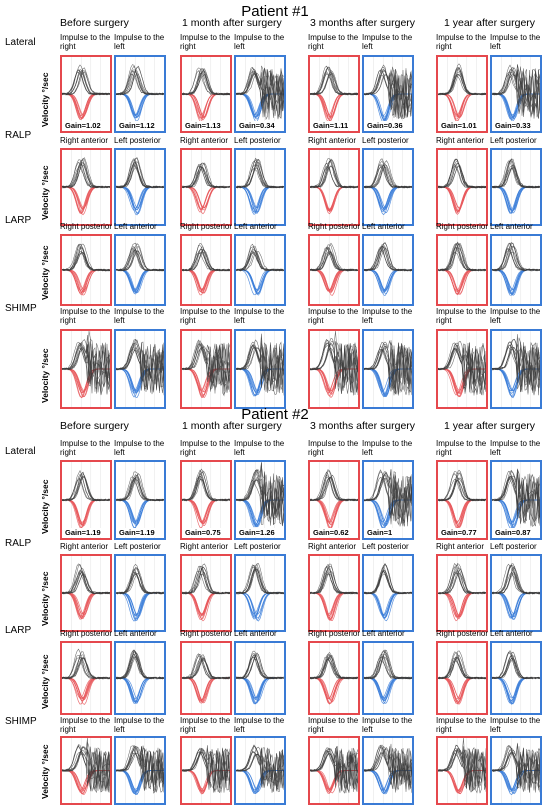 The image size is (550, 810). Describe the element at coordinates (232, 426) in the screenshot. I see `column-title: 1 month after surgery` at that location.